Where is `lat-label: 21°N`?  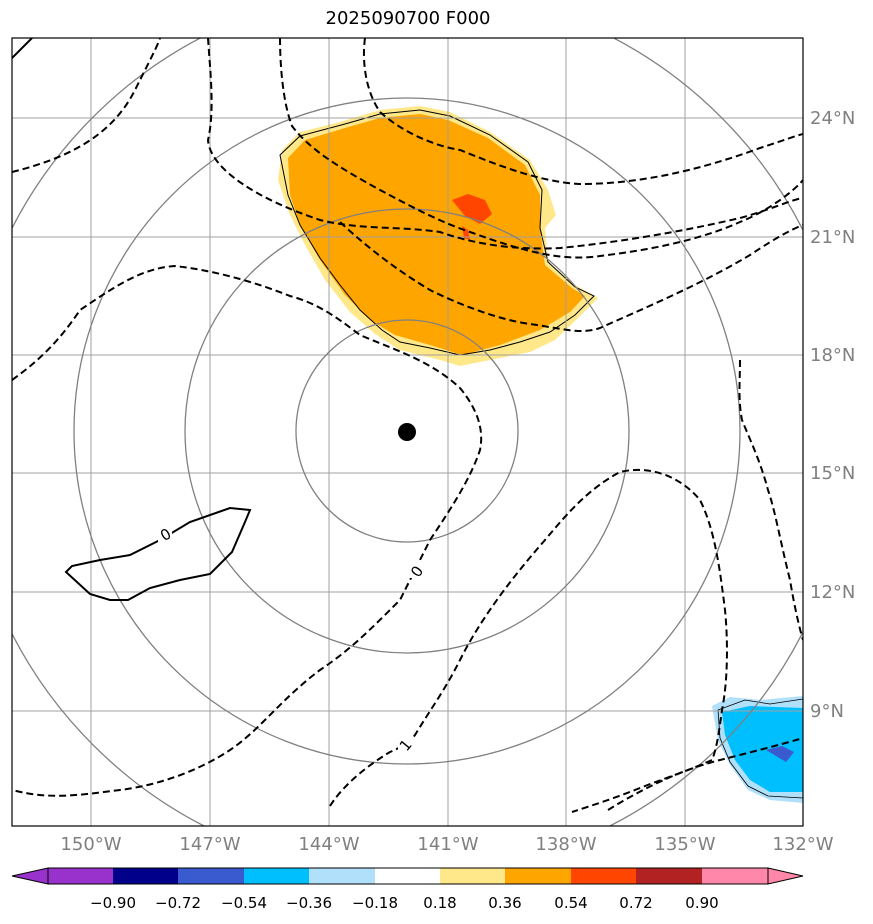 lat-label: 21°N is located at coordinates (832, 237).